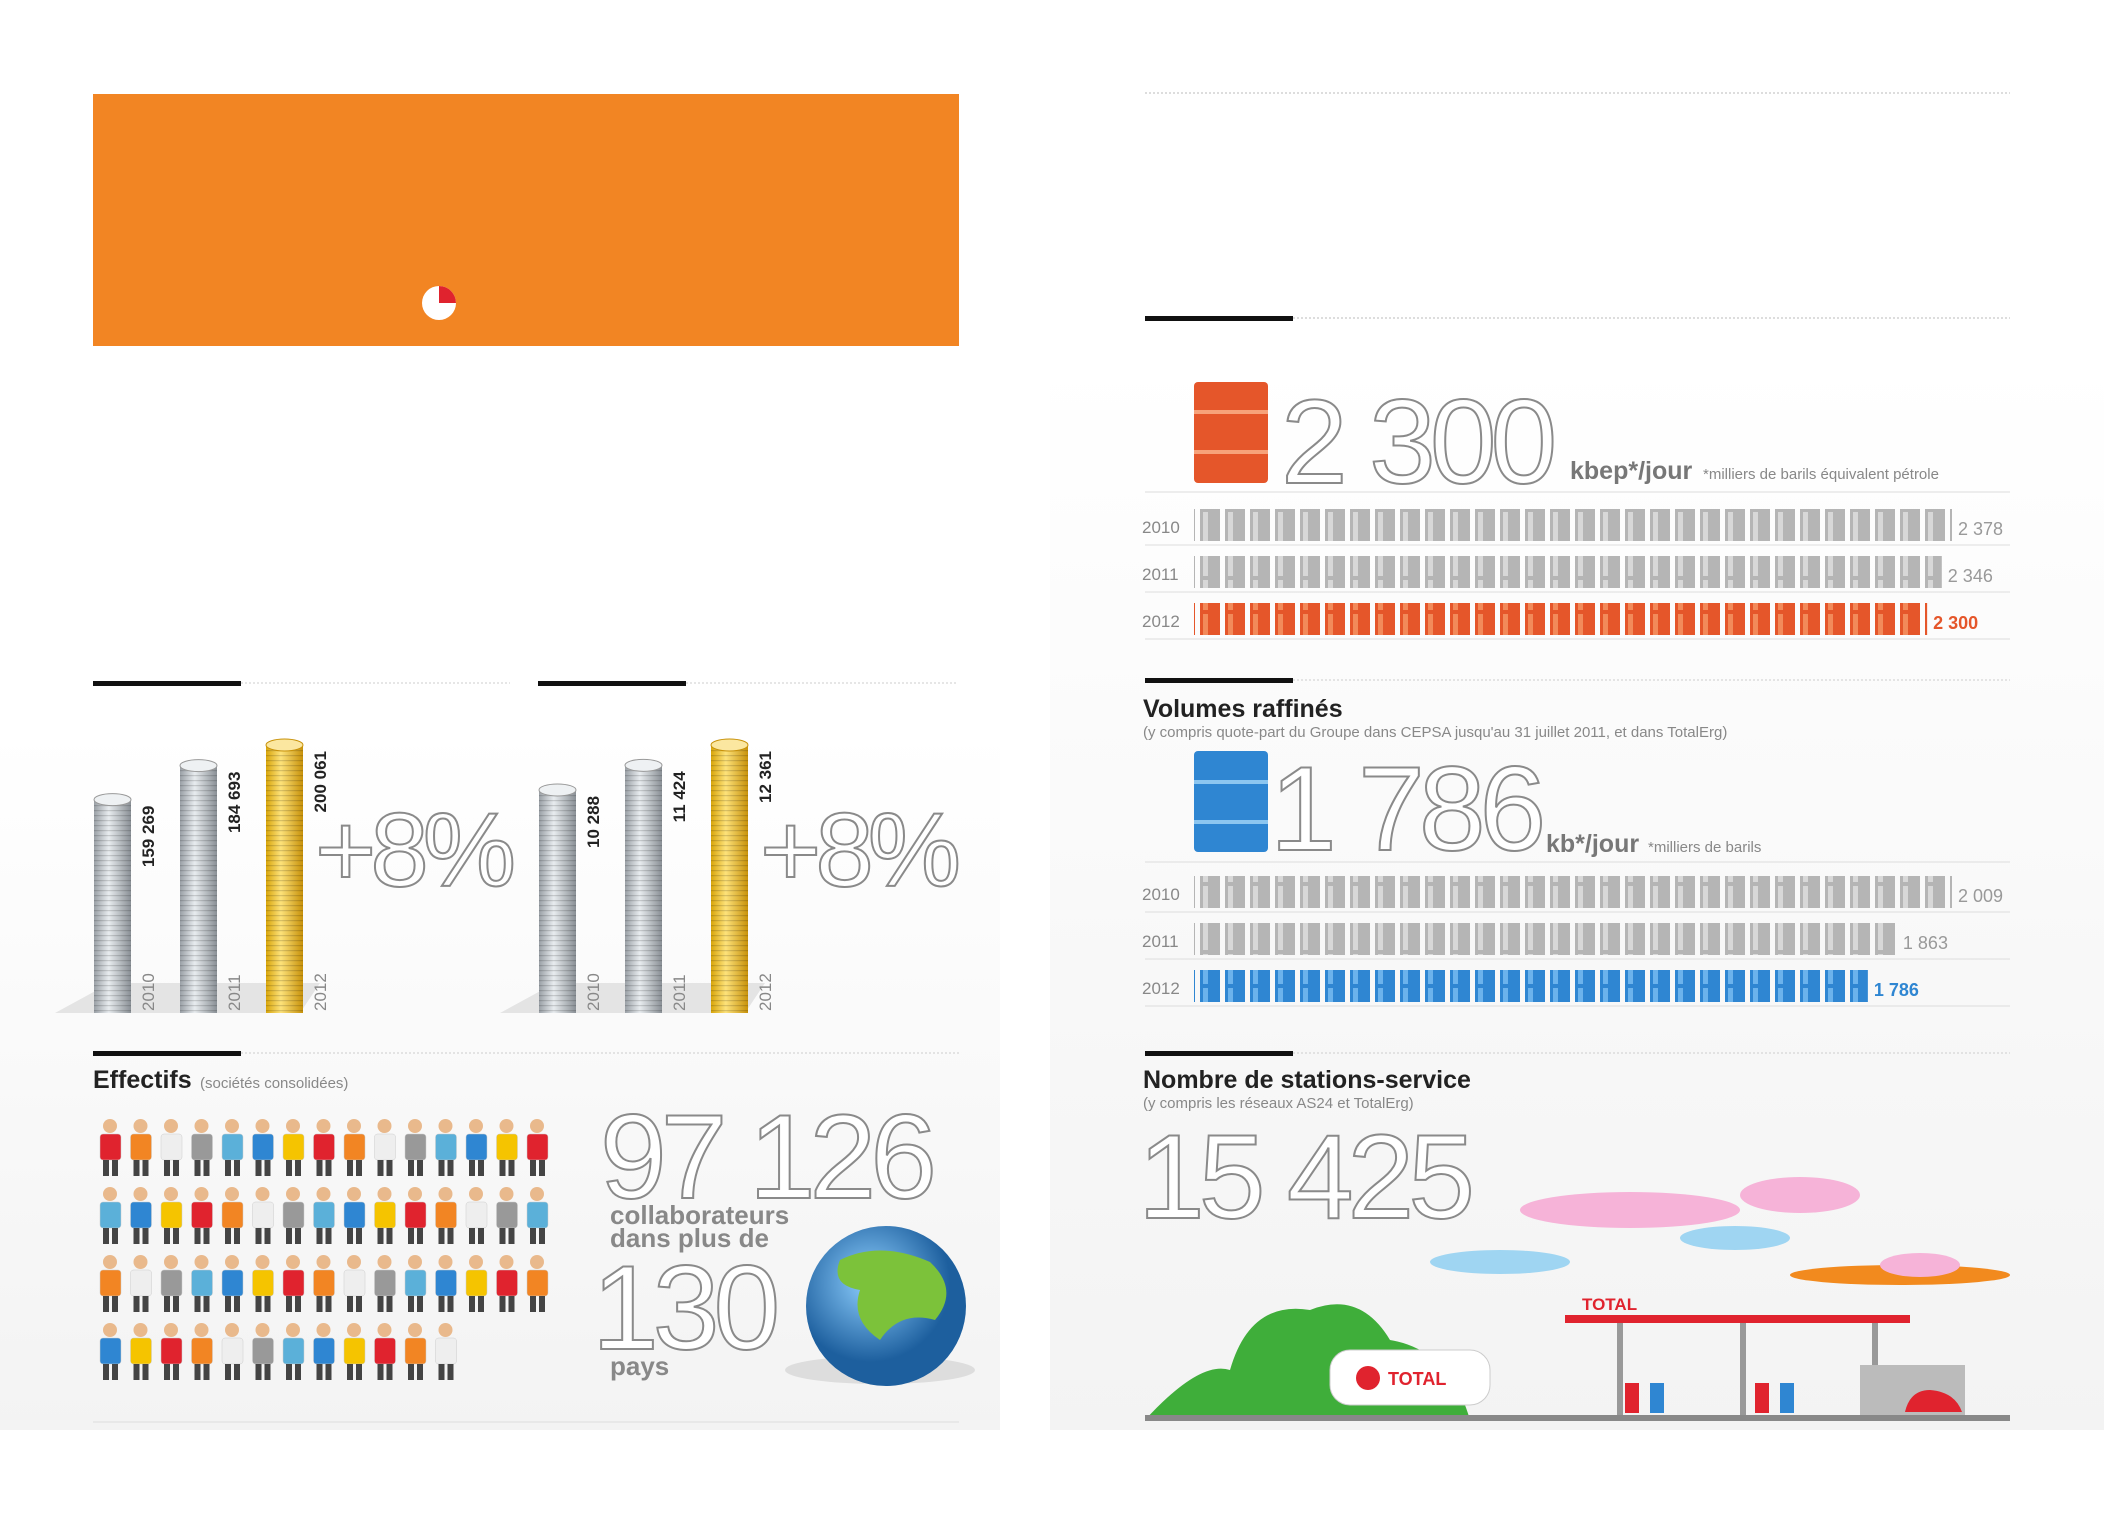 This screenshot has width=2104, height=1516. I want to click on value-label: 2 378, so click(1980, 529).